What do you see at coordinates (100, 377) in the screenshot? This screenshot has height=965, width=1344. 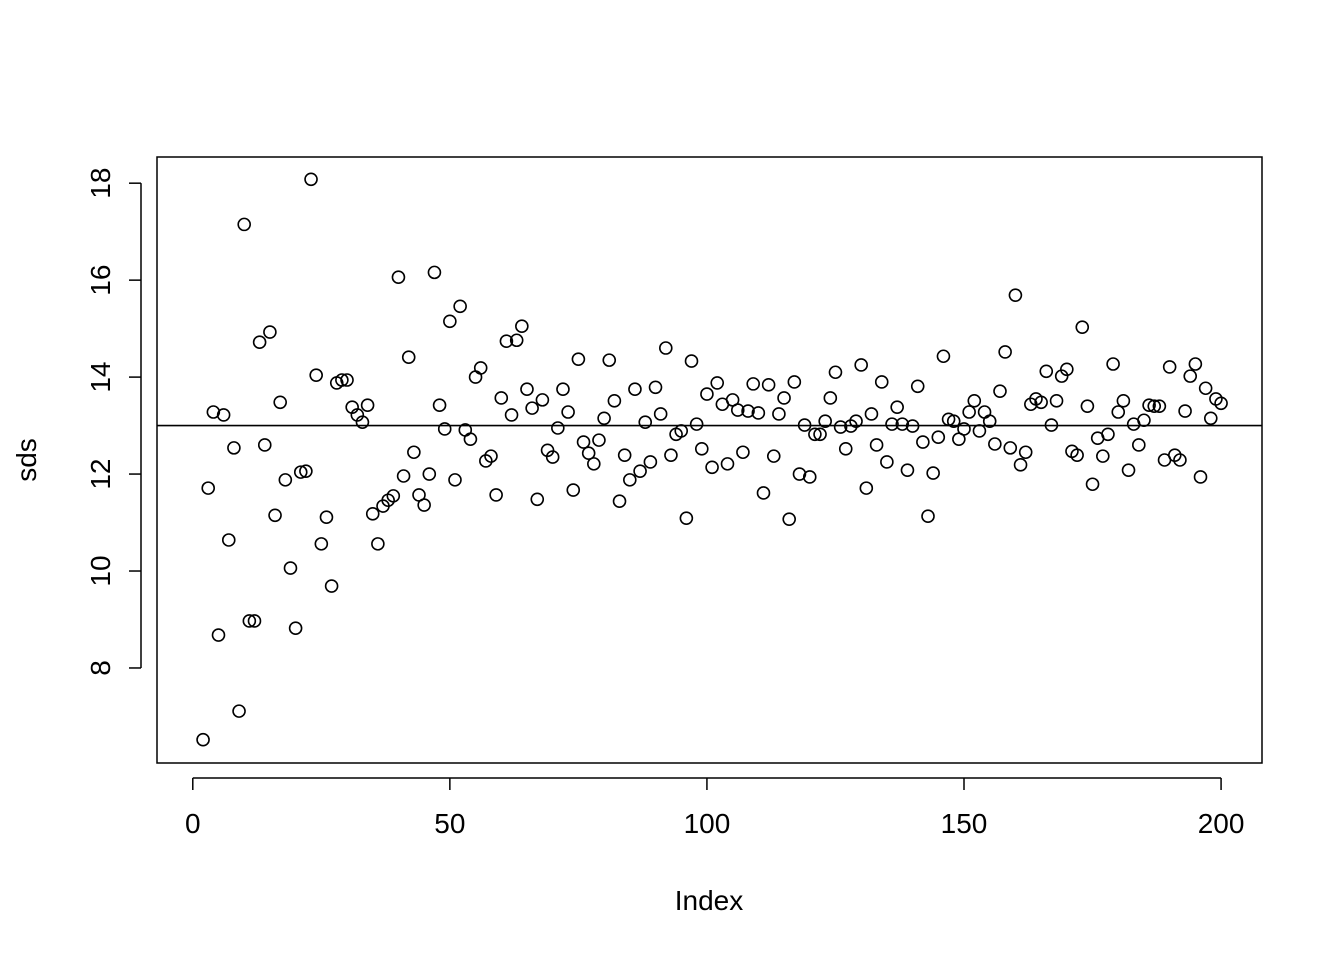 I see `y-tick-label: 14` at bounding box center [100, 377].